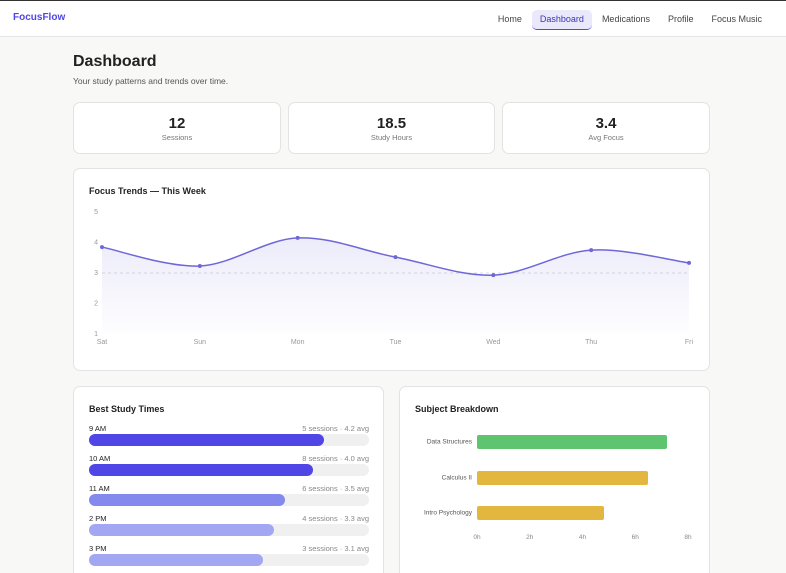 The height and width of the screenshot is (573, 786). Describe the element at coordinates (298, 342) in the screenshot. I see `x-tick-label: Mon` at that location.